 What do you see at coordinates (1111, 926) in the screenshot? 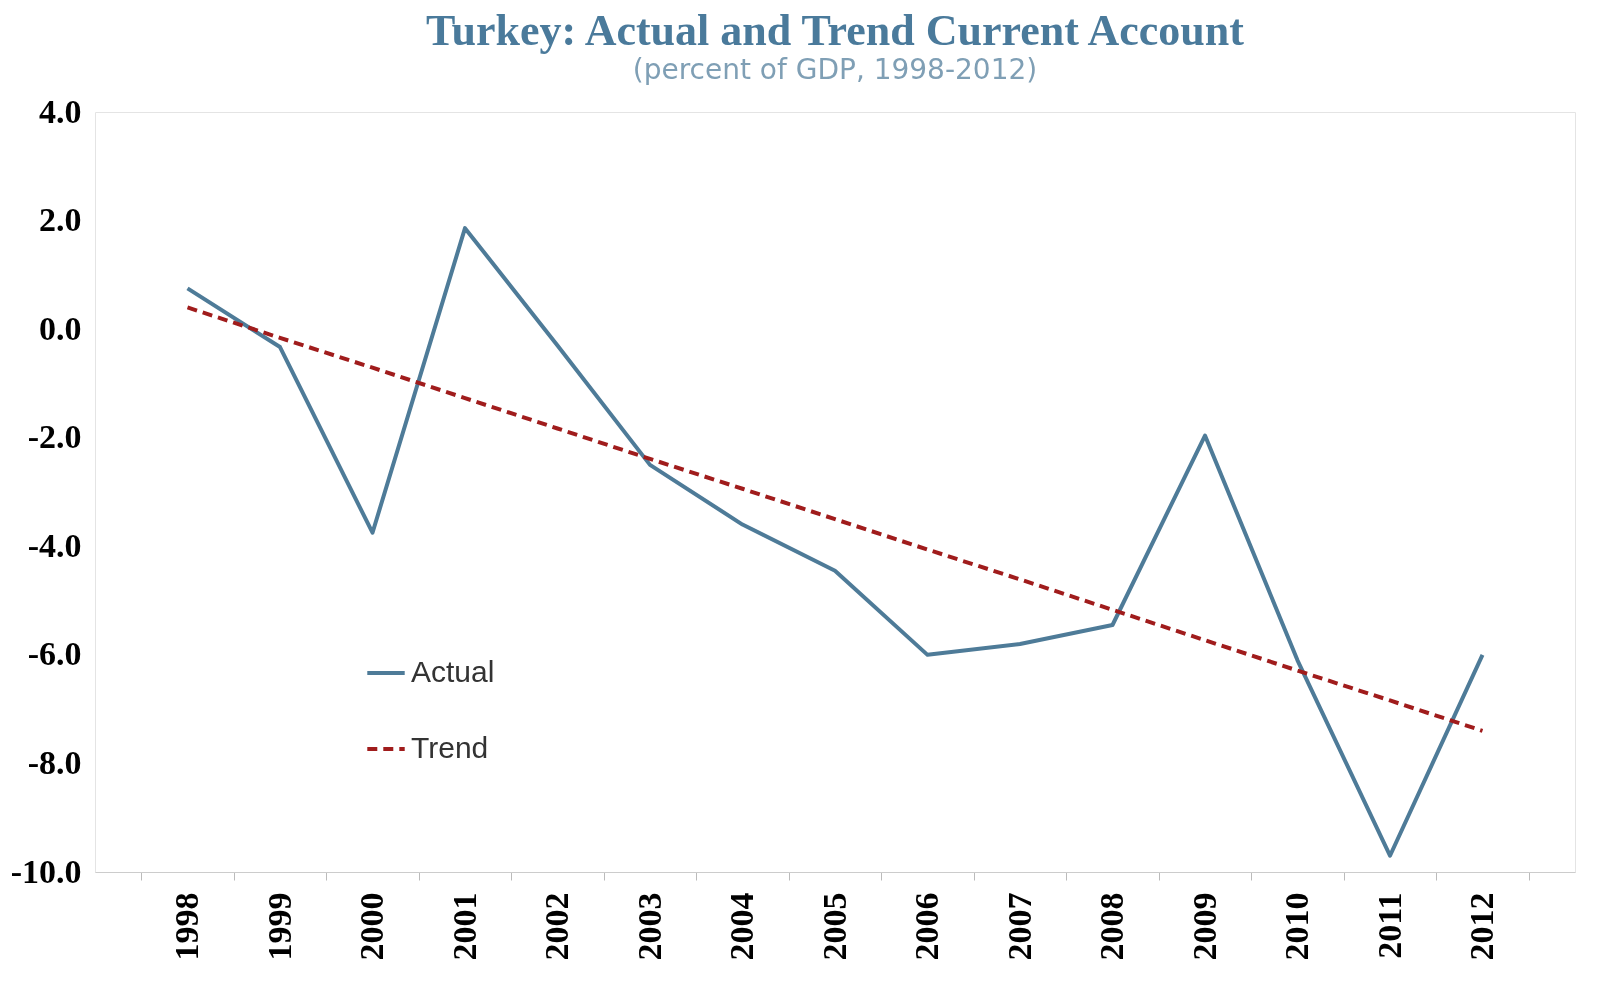
I see `x-tick-label: 2008` at bounding box center [1111, 926].